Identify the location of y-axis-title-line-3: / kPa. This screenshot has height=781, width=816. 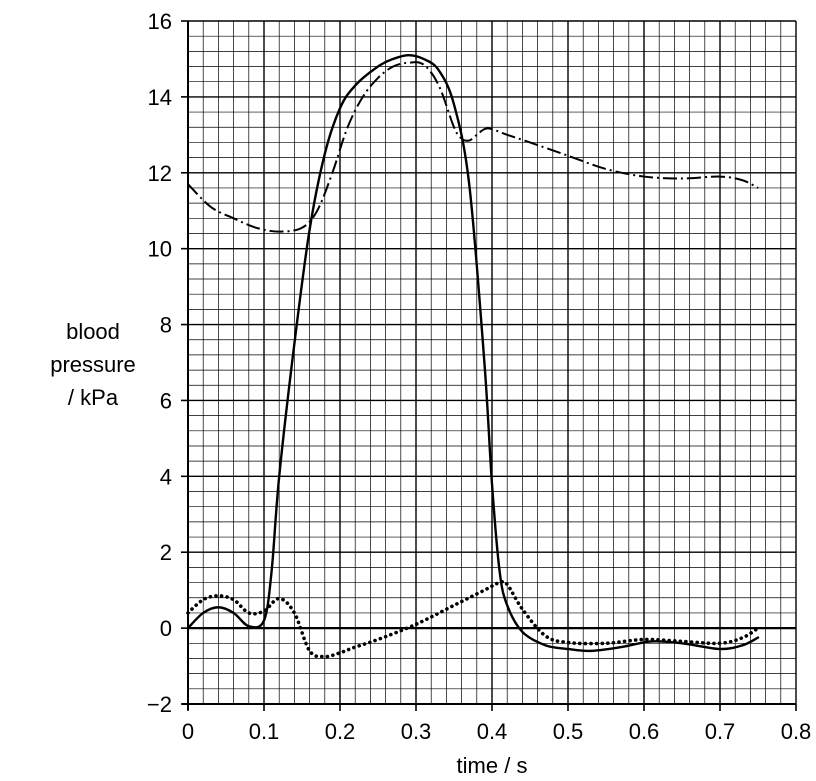
(93, 397).